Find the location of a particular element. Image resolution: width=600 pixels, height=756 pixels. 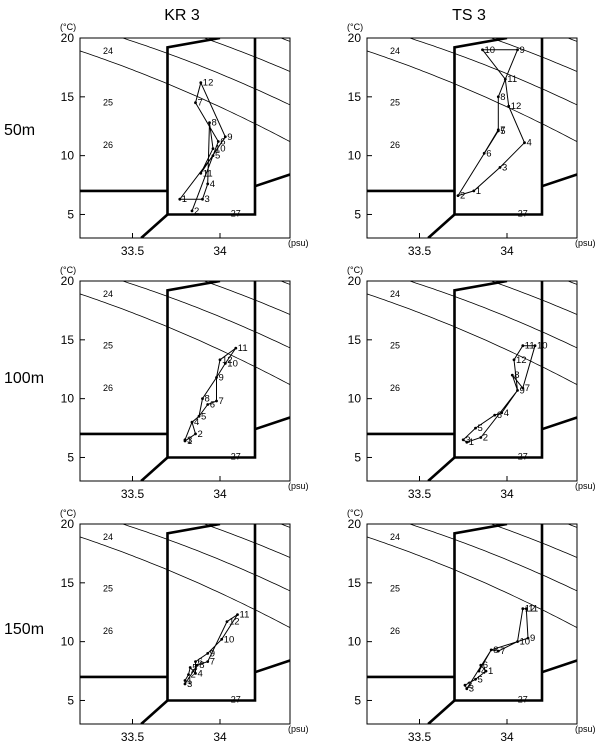

density-label: 25 is located at coordinates (395, 103).